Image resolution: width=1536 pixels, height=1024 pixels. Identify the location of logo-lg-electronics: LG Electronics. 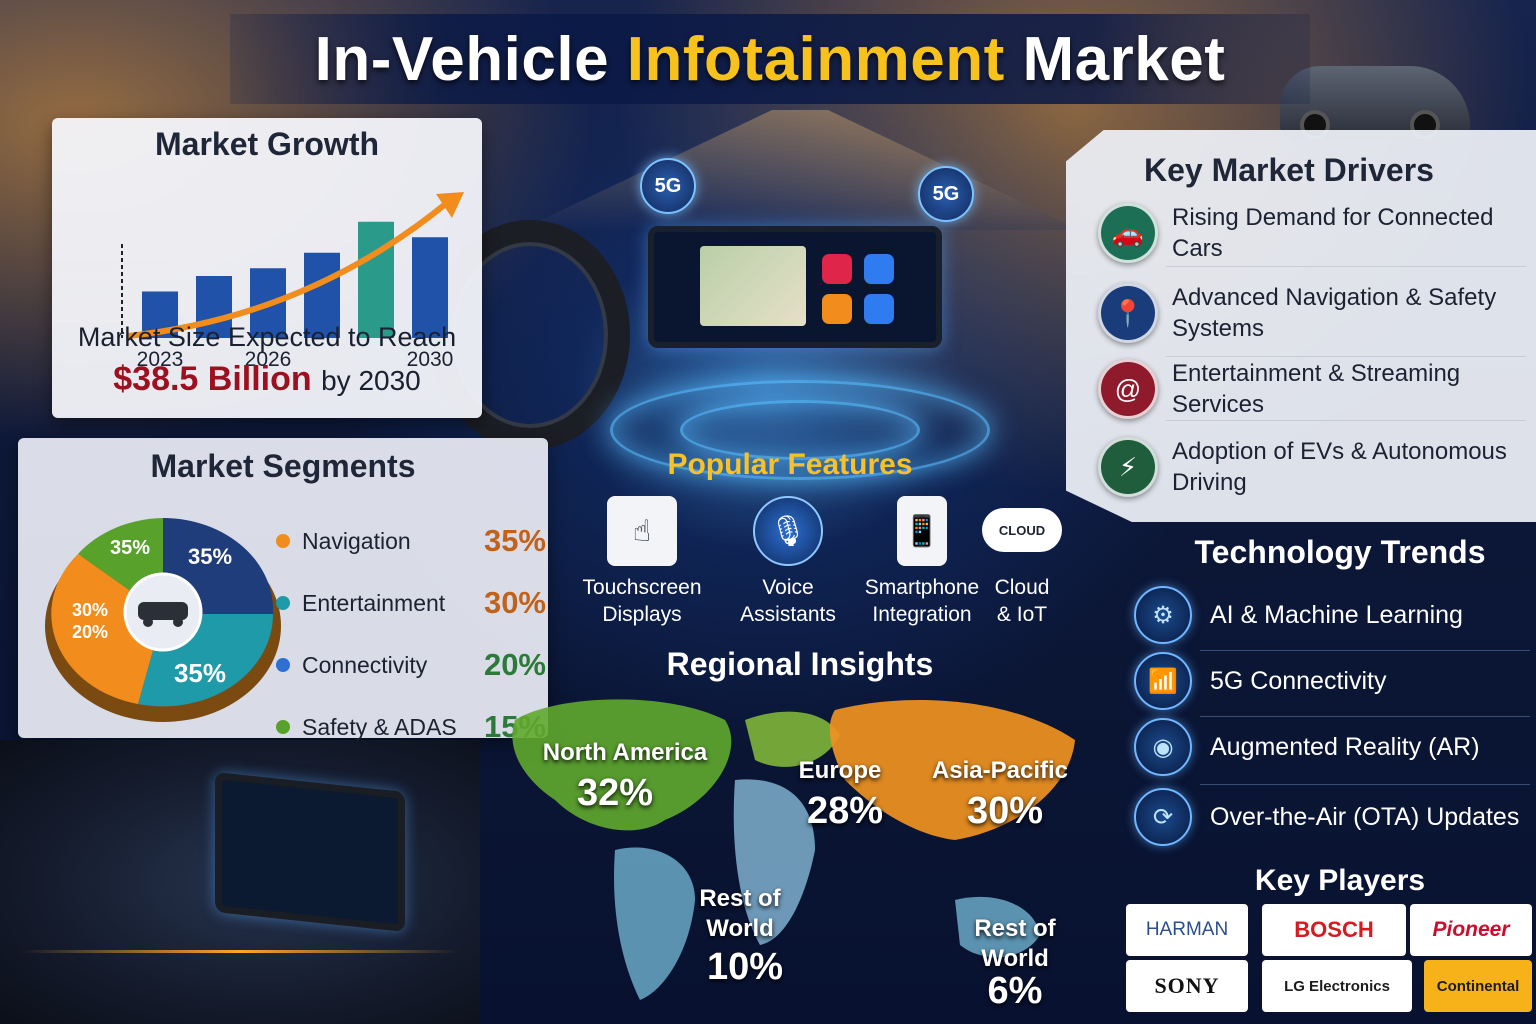
(1337, 986).